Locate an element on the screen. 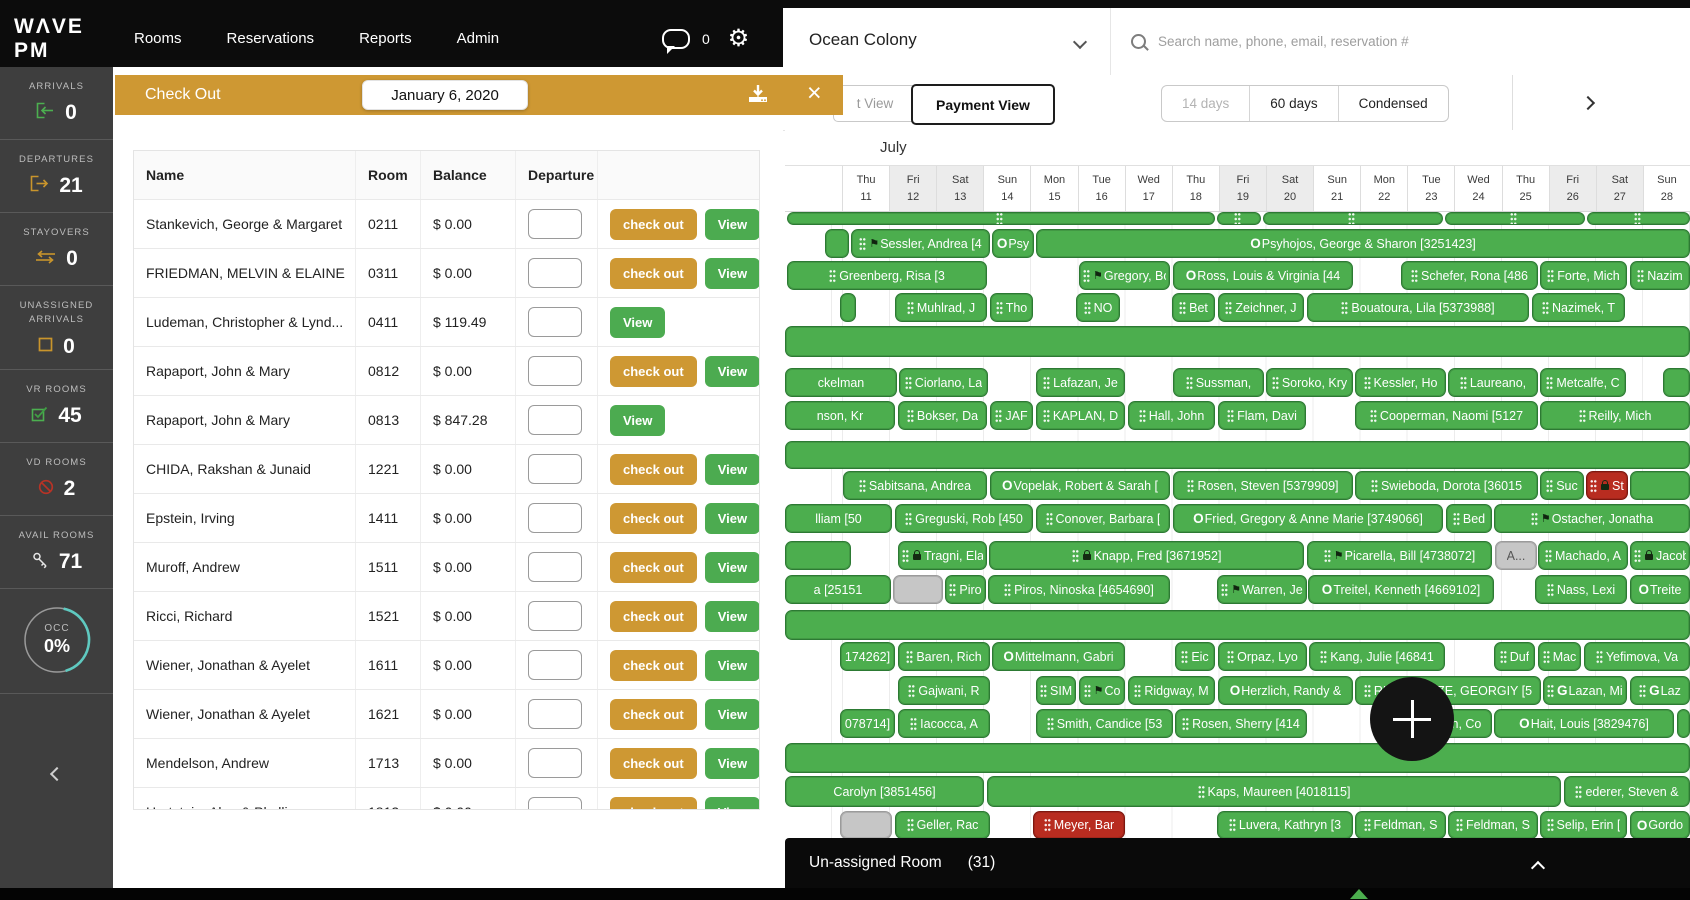 This screenshot has height=900, width=1690. reservation-bar: Kessler, Ho is located at coordinates (1400, 382).